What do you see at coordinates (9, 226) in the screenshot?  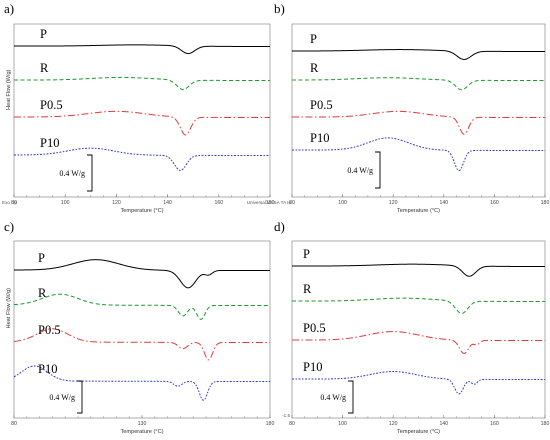 I see `panel-letter: c)` at bounding box center [9, 226].